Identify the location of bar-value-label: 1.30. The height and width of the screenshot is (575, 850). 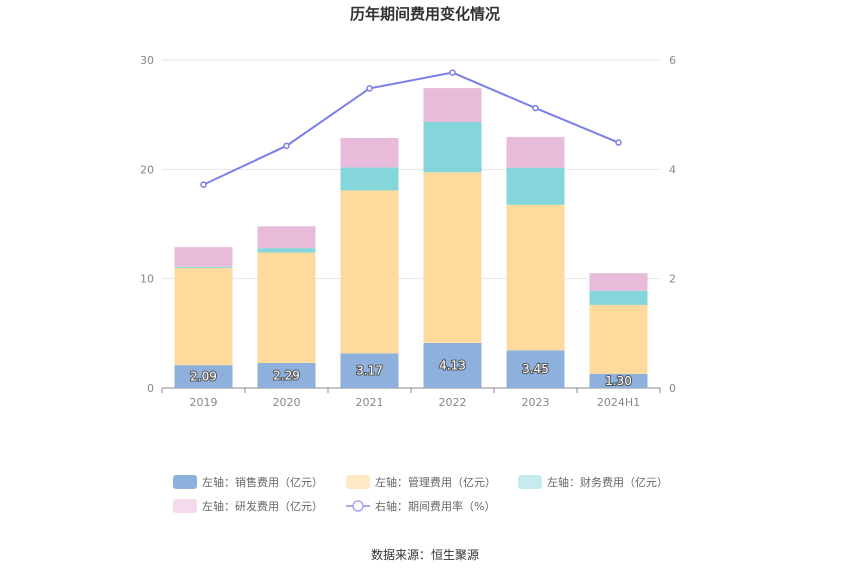
(618, 381).